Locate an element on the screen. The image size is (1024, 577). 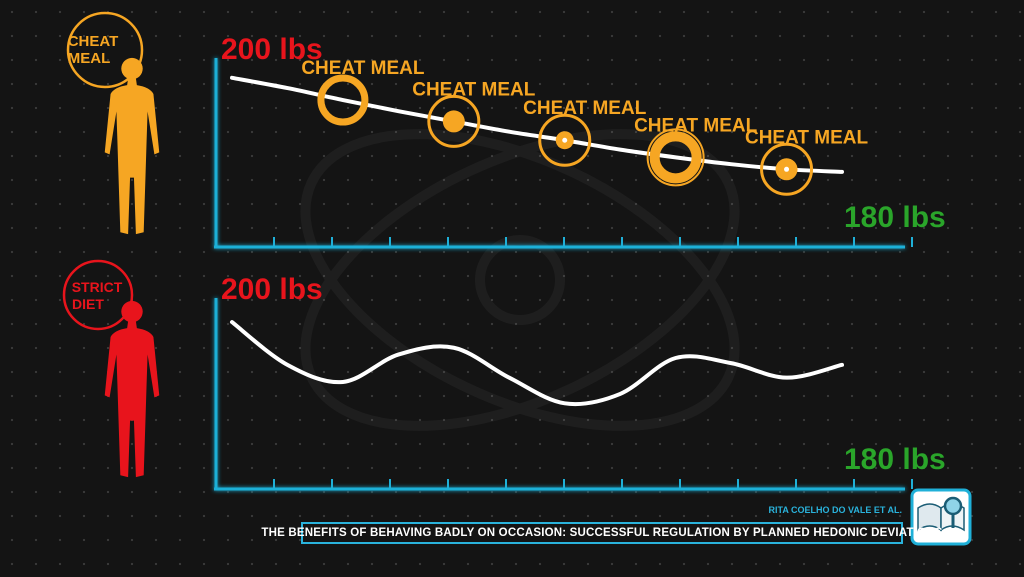
cheat-meal-badge-line1: CHEAT is located at coordinates (93, 41).